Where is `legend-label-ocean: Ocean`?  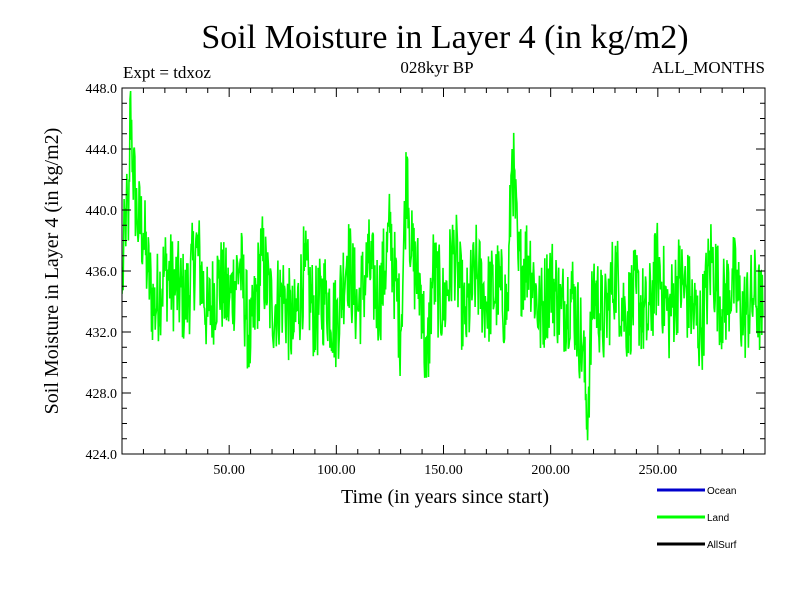 legend-label-ocean: Ocean is located at coordinates (721, 491).